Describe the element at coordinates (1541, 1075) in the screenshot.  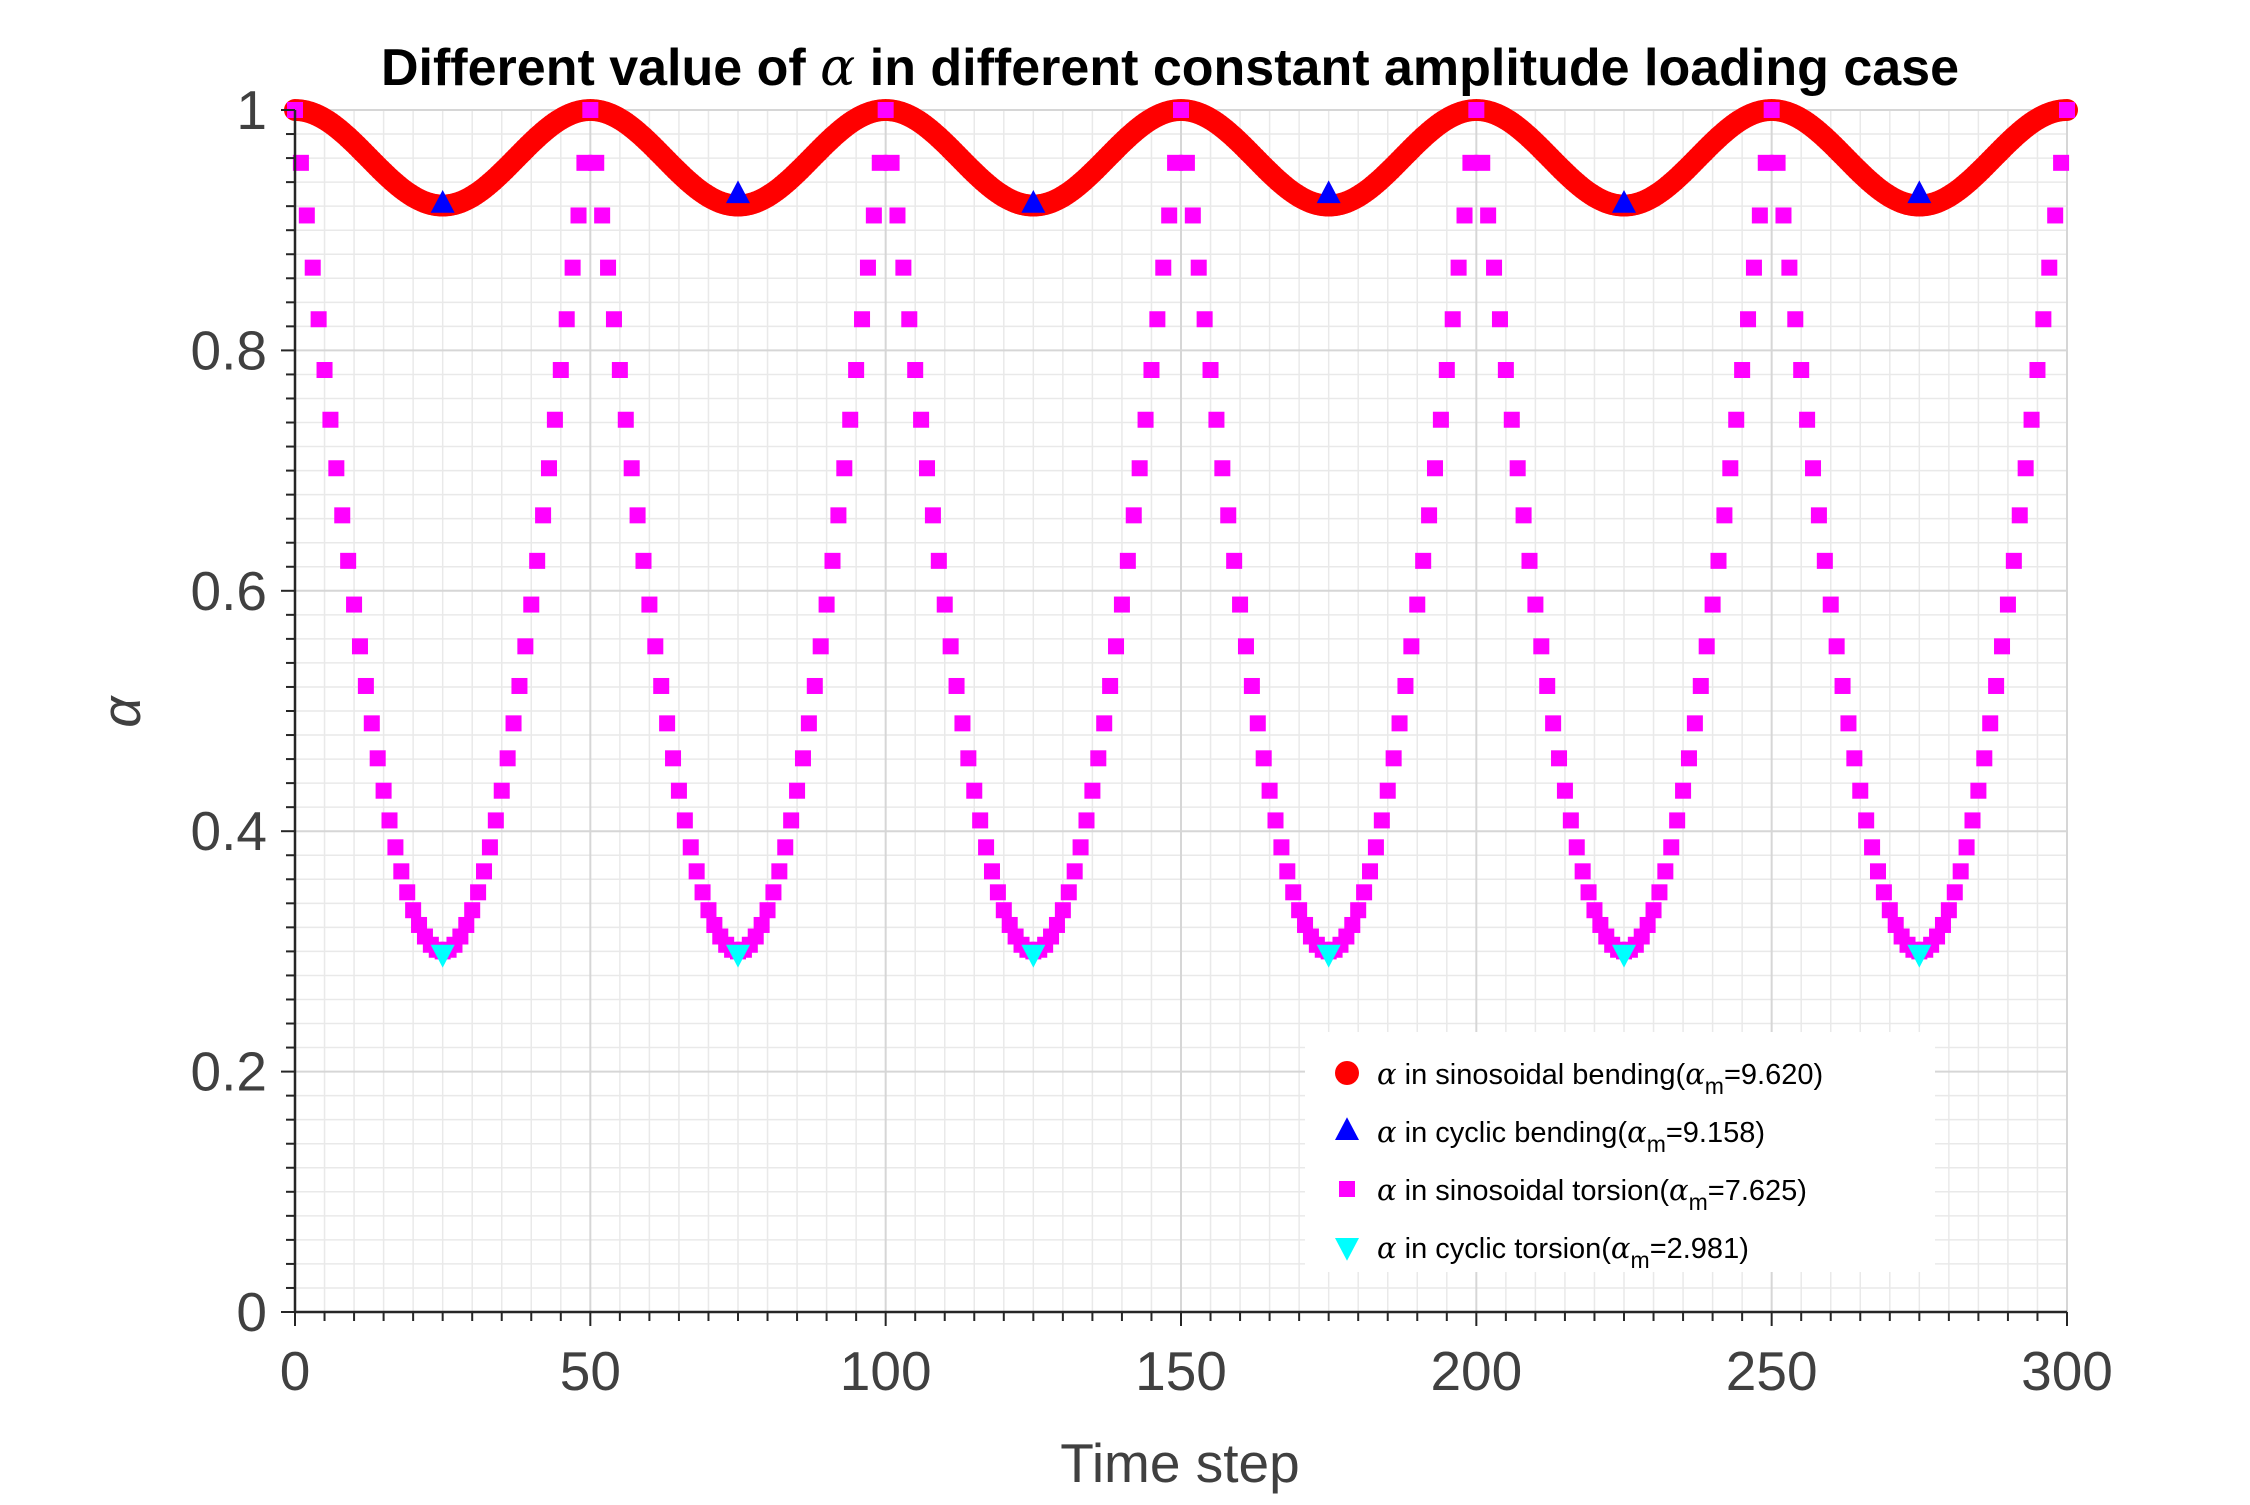
I see `legend-text-part: in sinosoidal bending(` at that location.